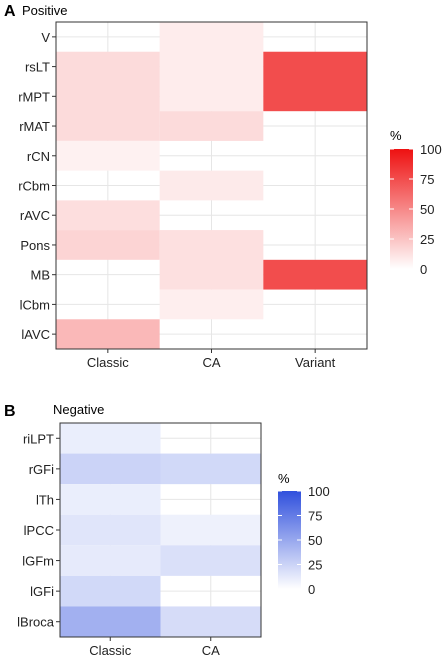  What do you see at coordinates (108, 334) in the screenshot?
I see `panel-a-cell-classic-lavc` at bounding box center [108, 334].